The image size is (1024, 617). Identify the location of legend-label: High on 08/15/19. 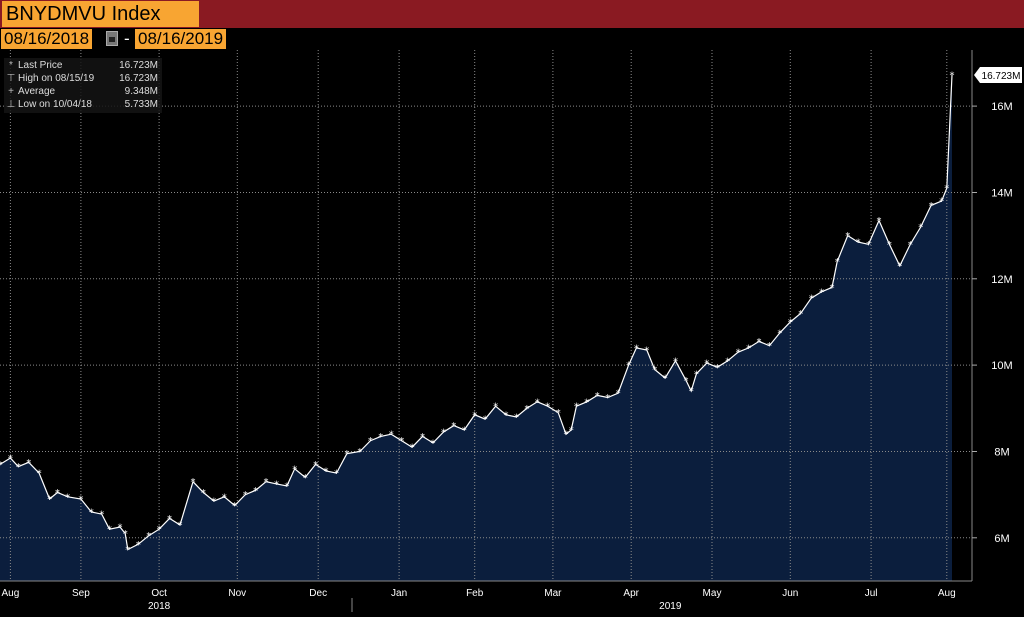
(56, 78).